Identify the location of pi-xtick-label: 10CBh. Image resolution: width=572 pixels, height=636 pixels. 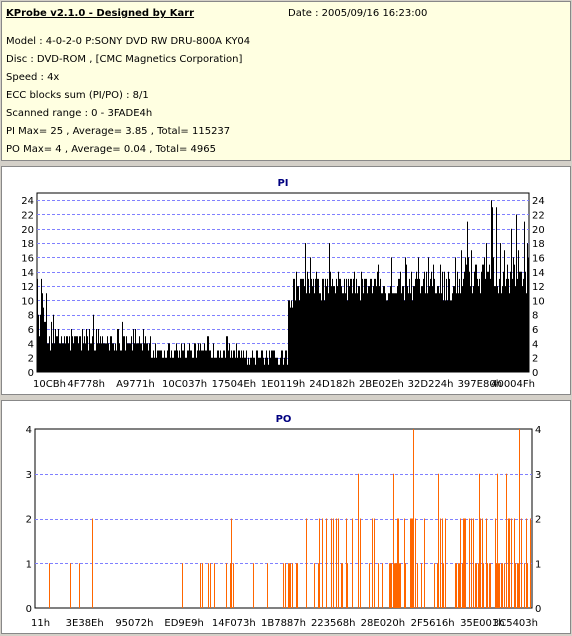
(49, 384).